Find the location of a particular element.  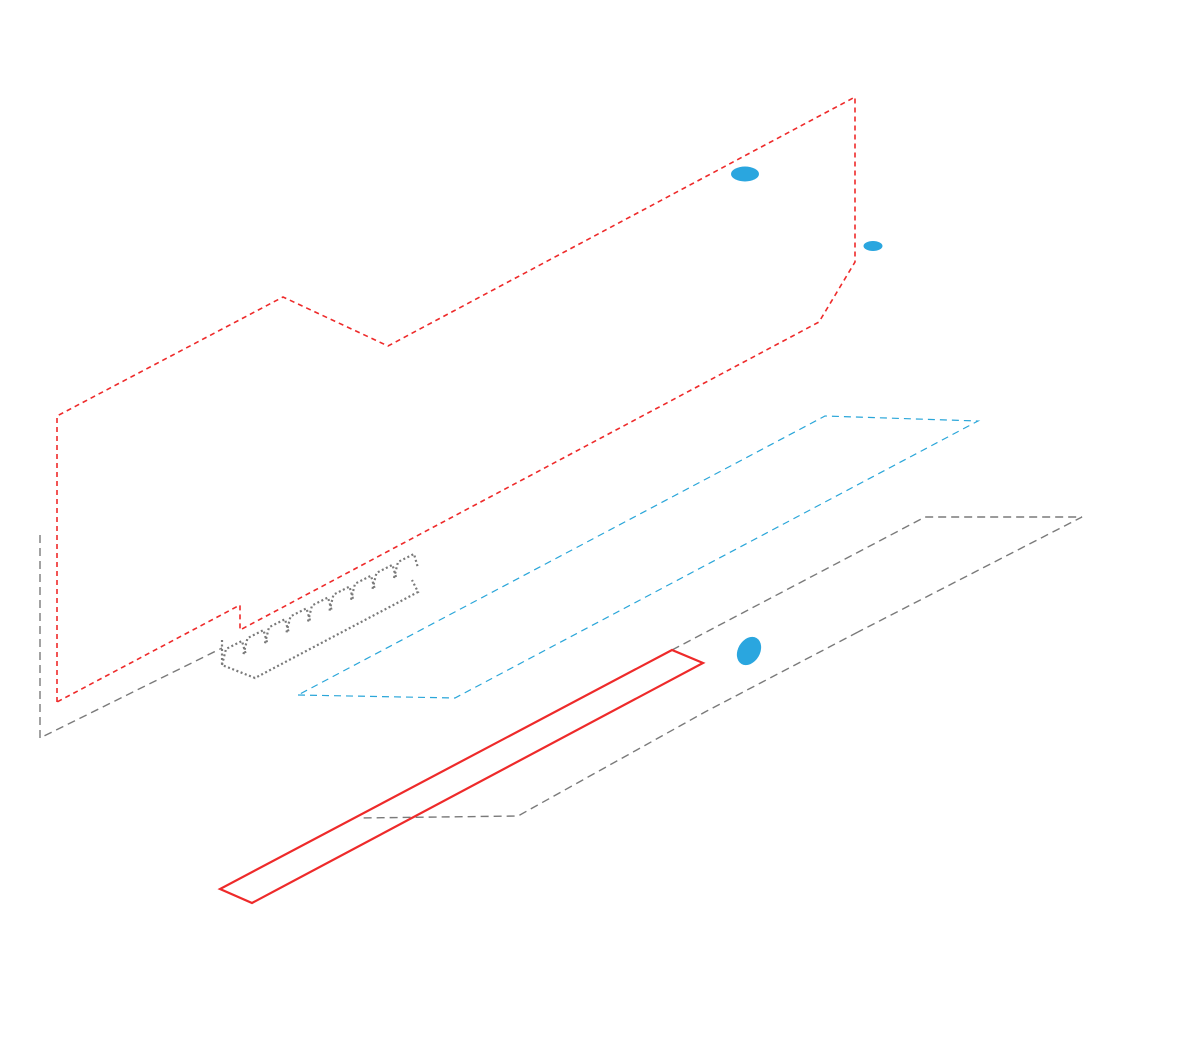

bracket-outline is located at coordinates (461, 776).